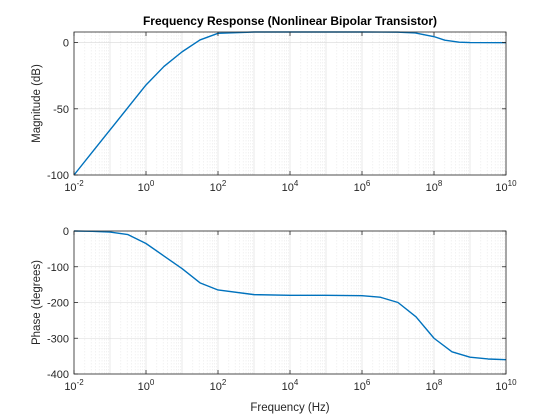  Describe the element at coordinates (74, 385) in the screenshot. I see `phase-x-tick-label: 10⁻²` at that location.